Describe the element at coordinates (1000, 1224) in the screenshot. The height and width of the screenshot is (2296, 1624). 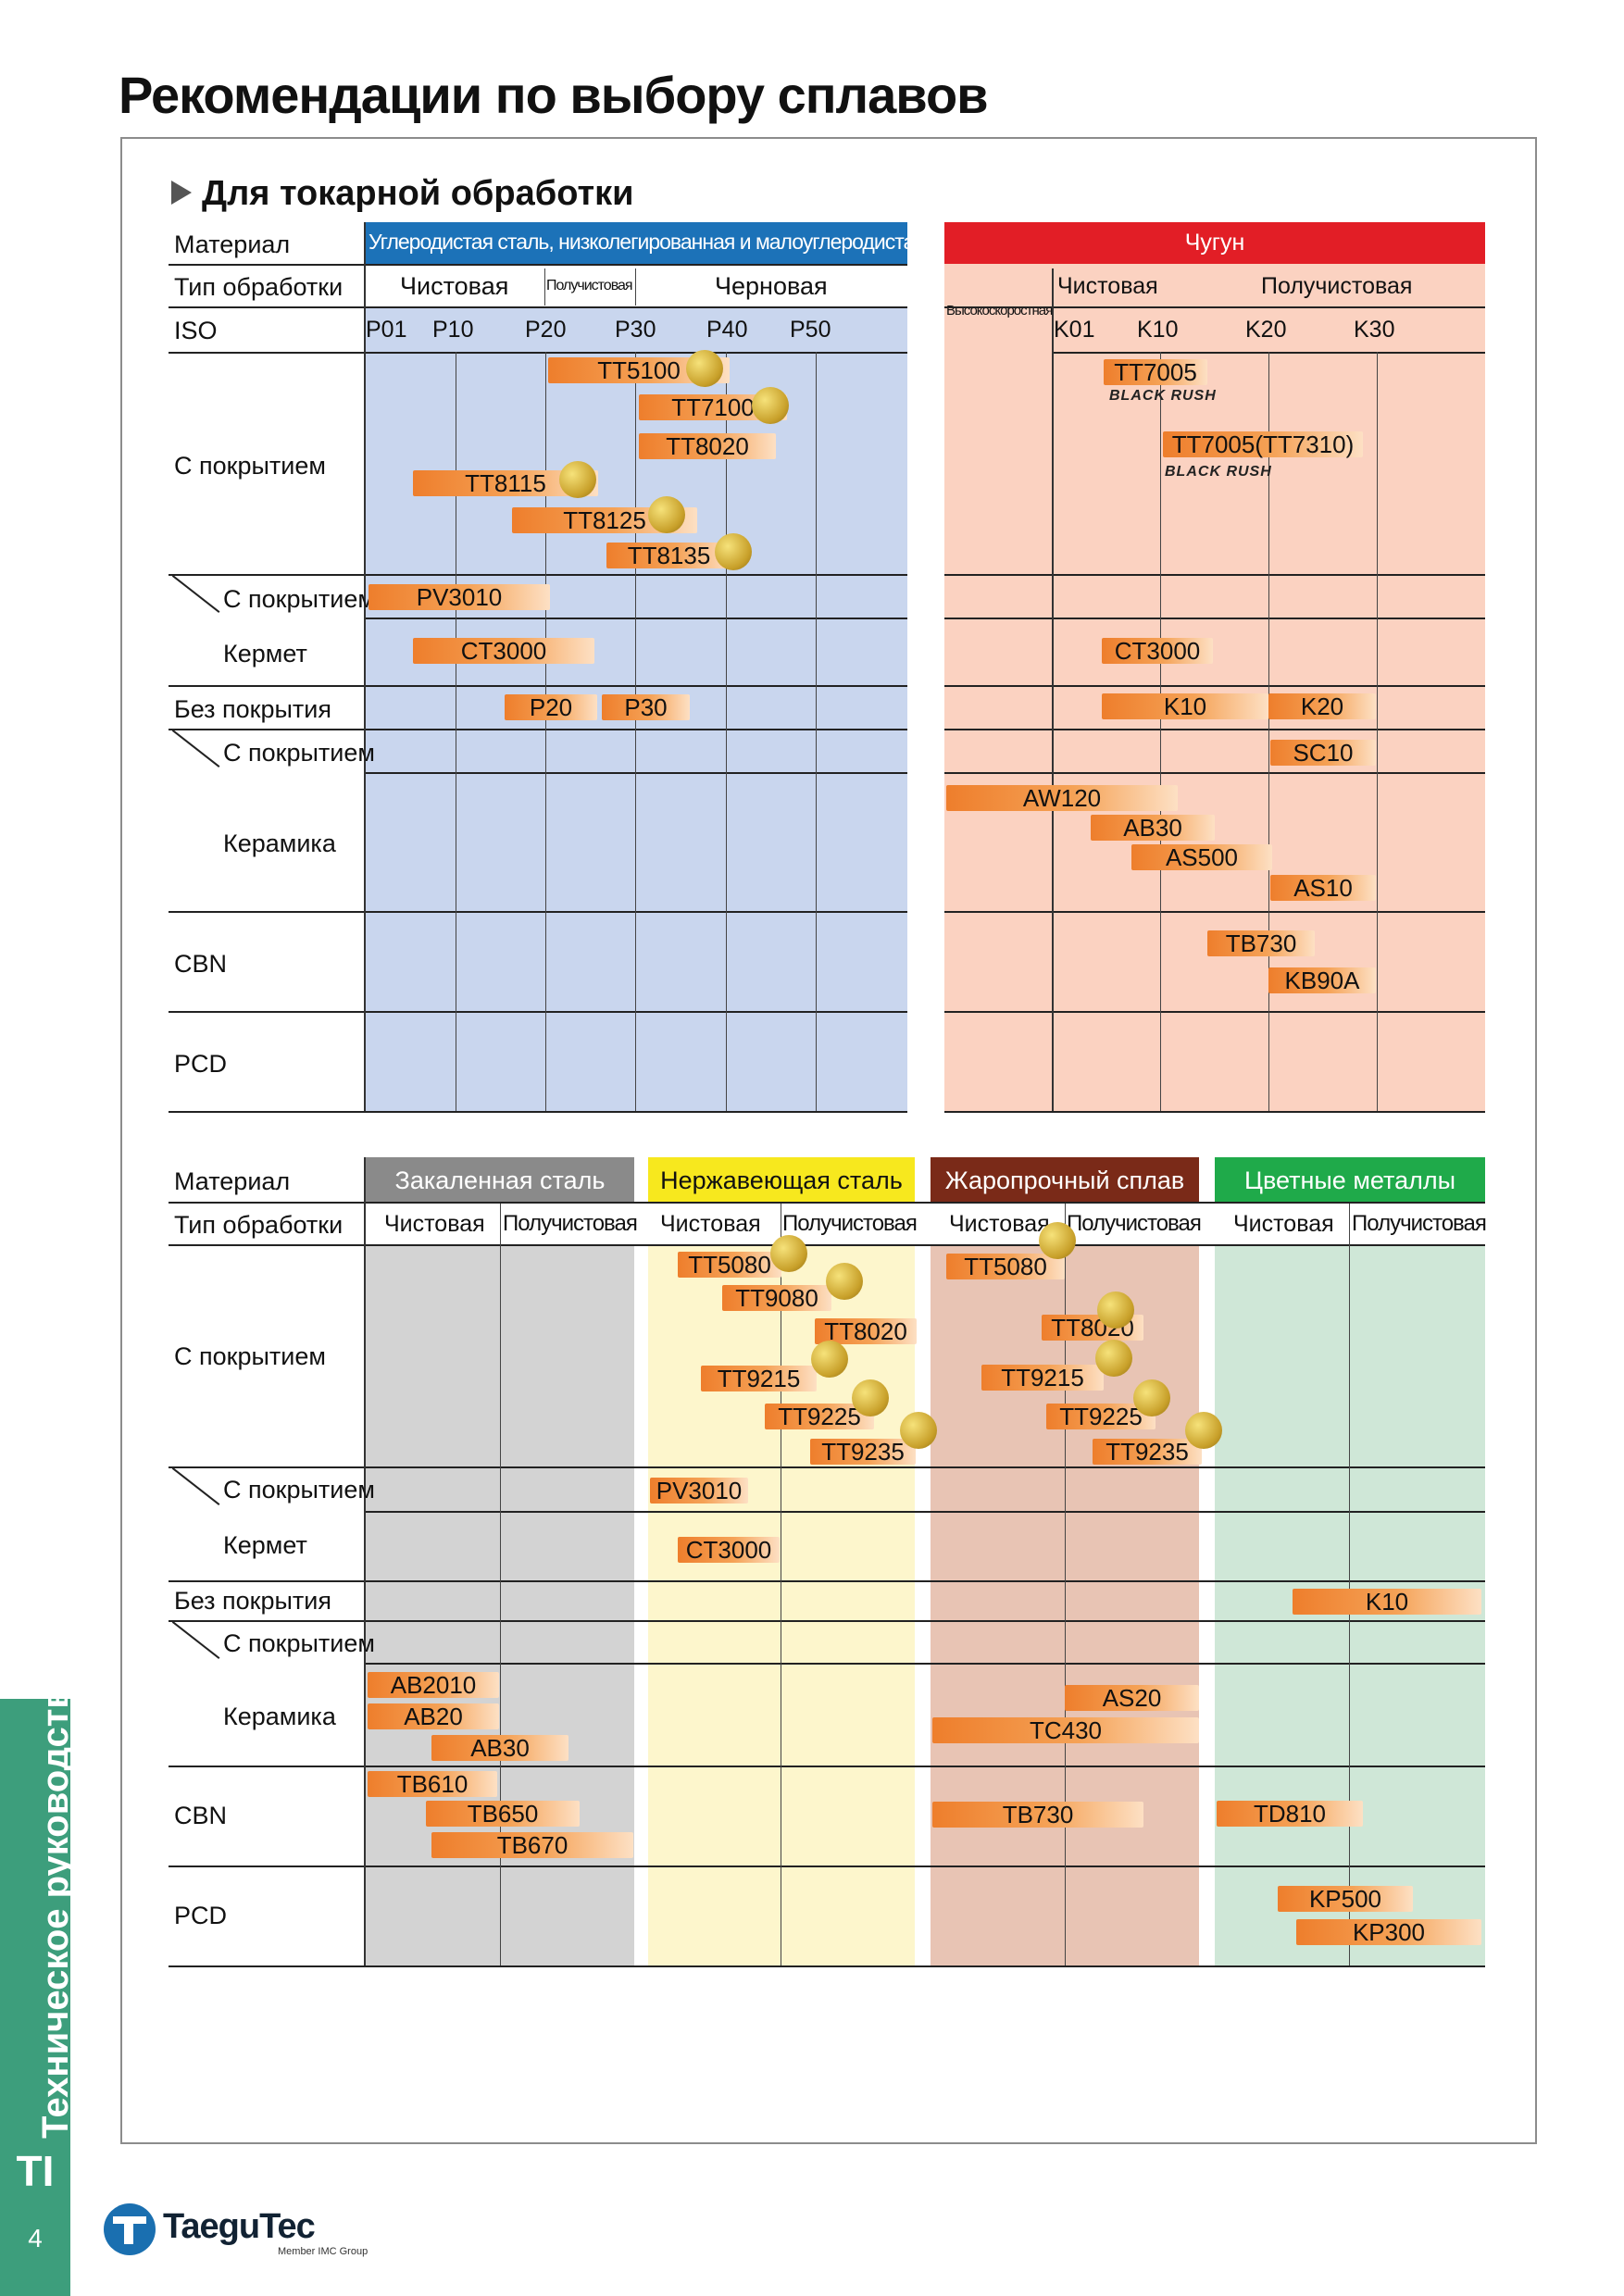
I see `heat-finishing: Чистовая` at that location.